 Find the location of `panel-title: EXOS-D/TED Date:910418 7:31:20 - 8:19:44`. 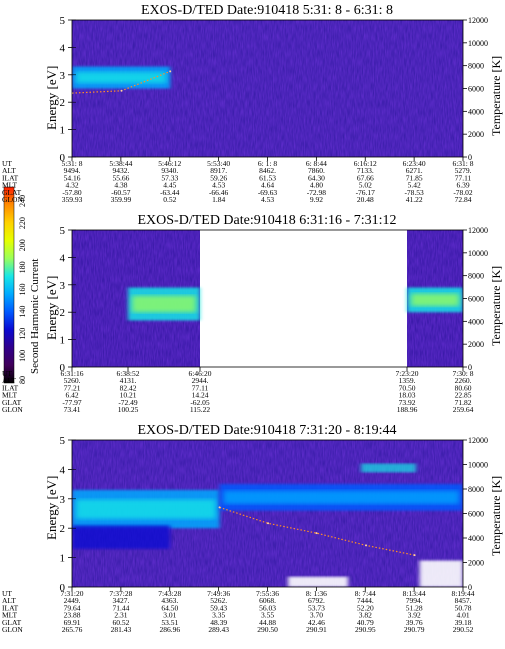

panel-title: EXOS-D/TED Date:910418 7:31:20 - 8:19:44 is located at coordinates (267, 430).